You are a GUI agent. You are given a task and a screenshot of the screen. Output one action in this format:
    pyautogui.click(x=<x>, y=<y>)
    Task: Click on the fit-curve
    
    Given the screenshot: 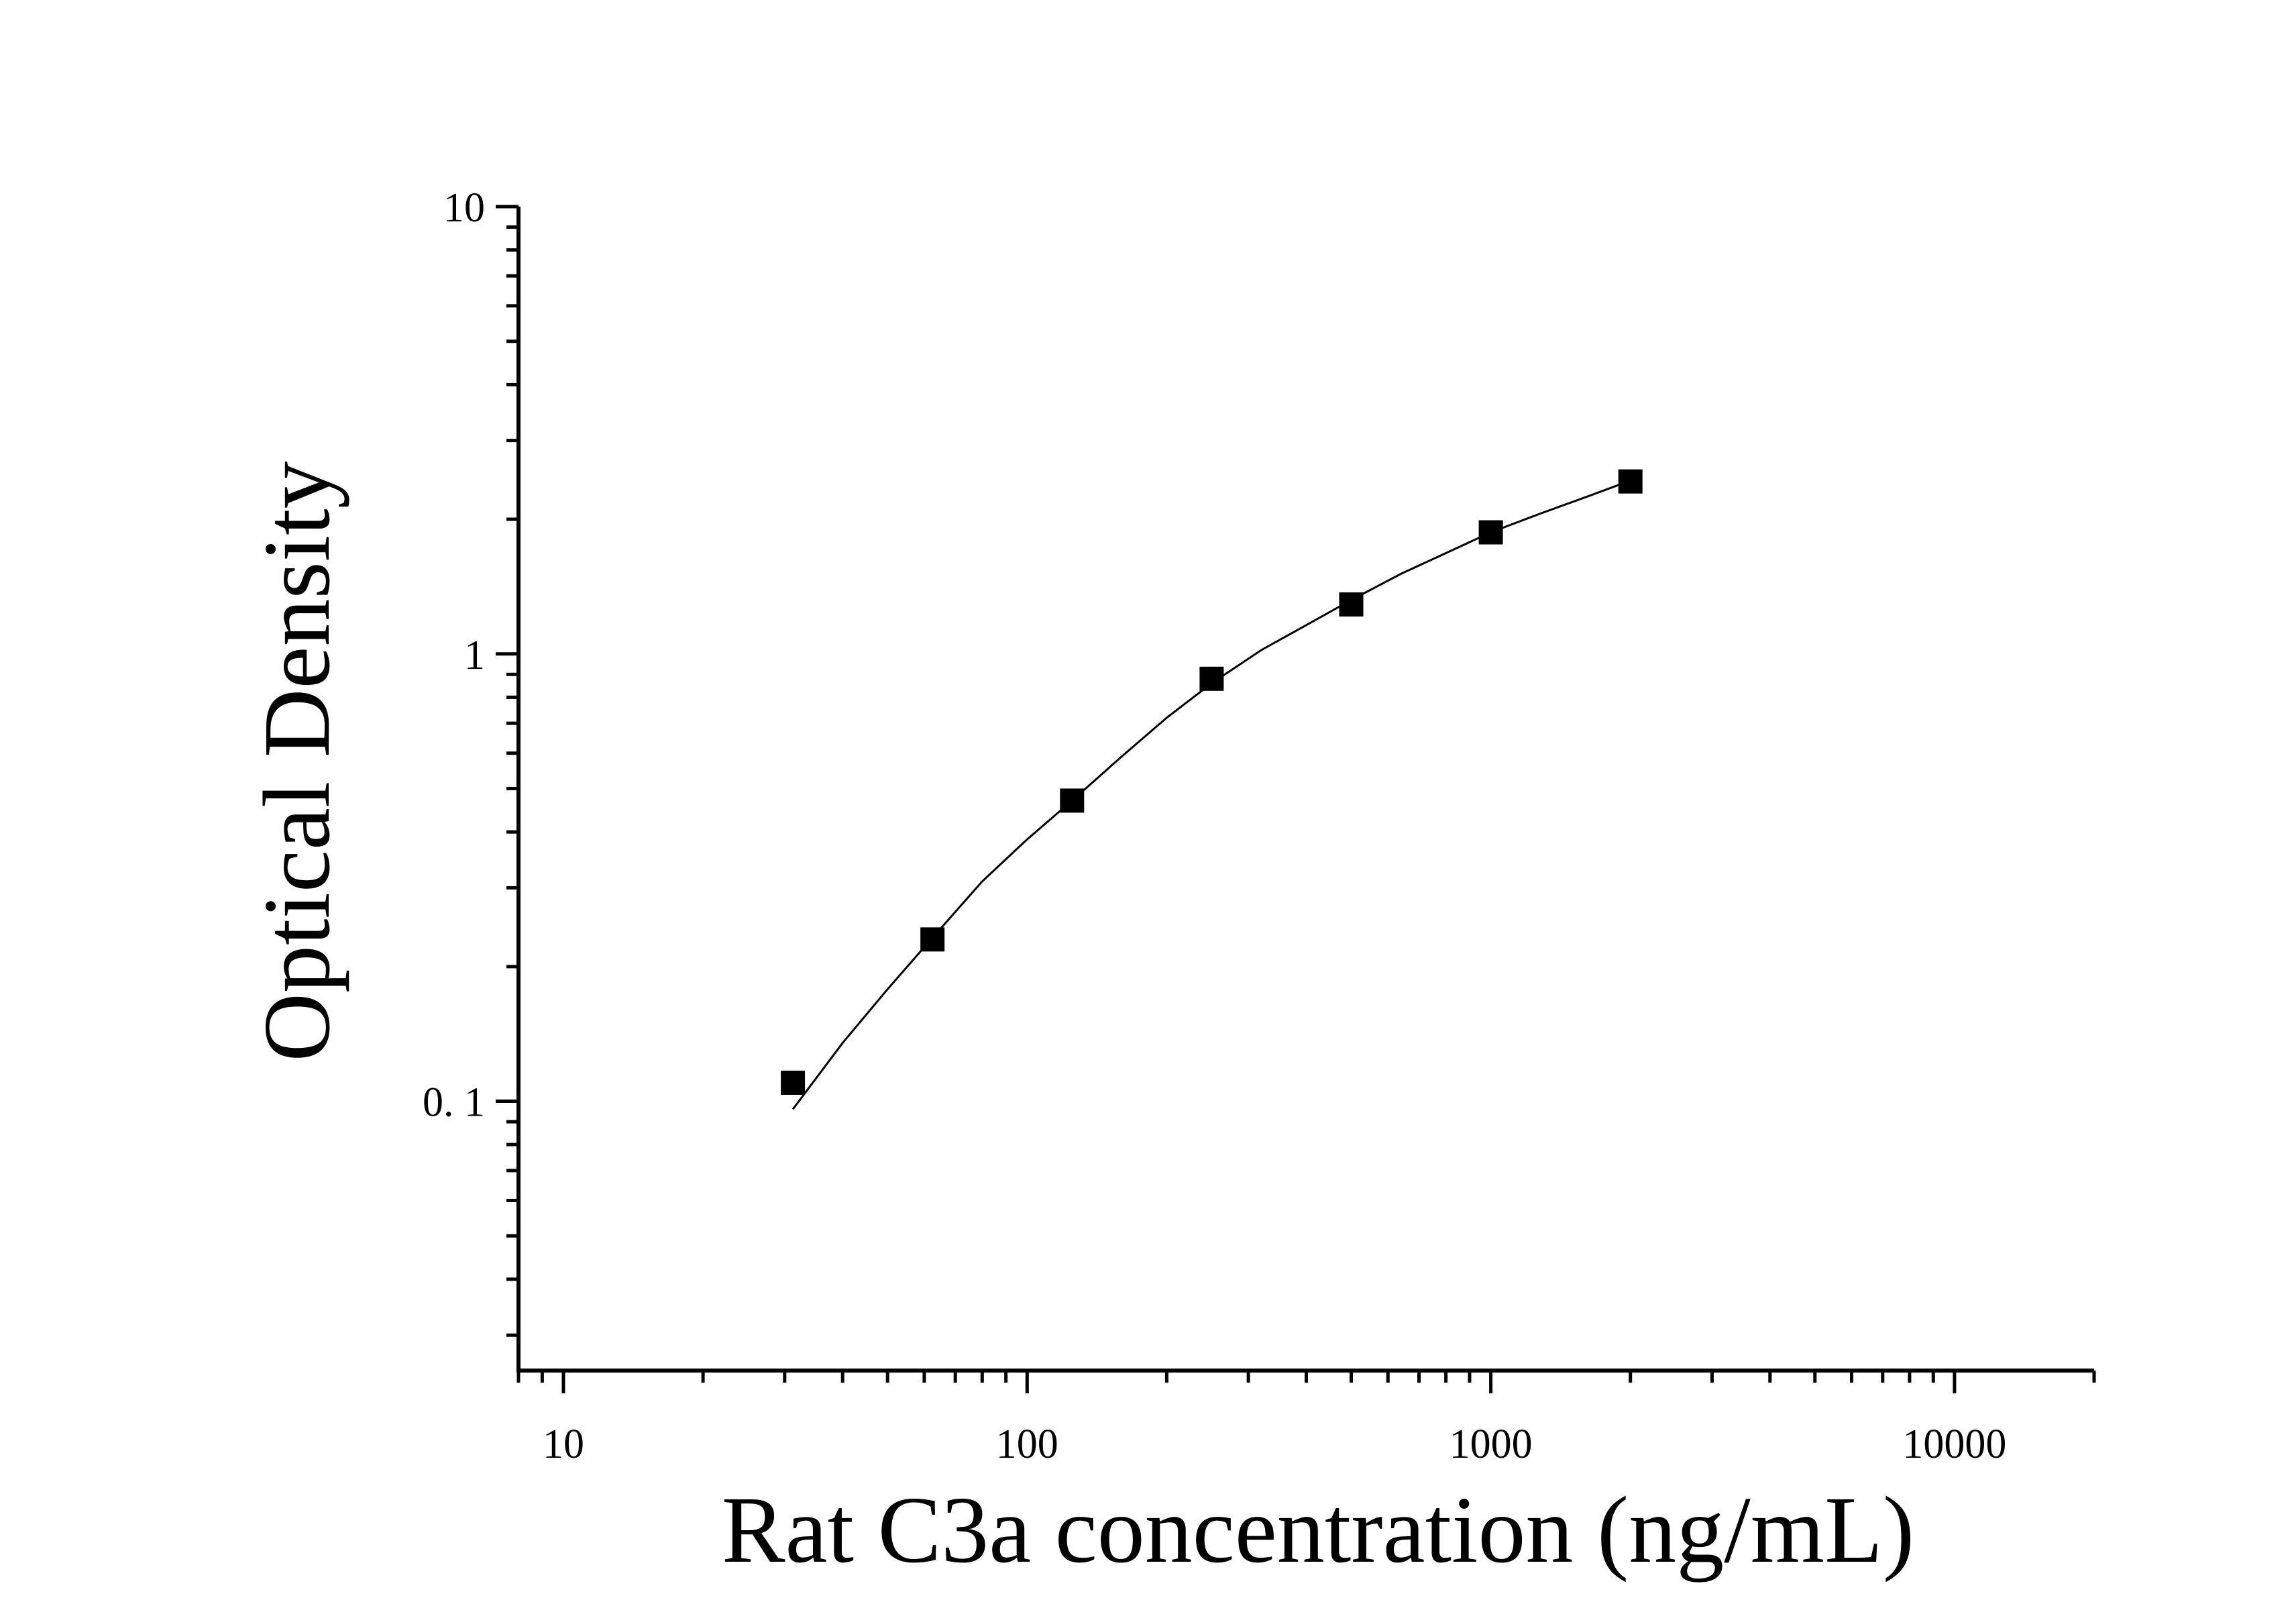 What is the action you would take?
    pyautogui.click(x=1211, y=795)
    